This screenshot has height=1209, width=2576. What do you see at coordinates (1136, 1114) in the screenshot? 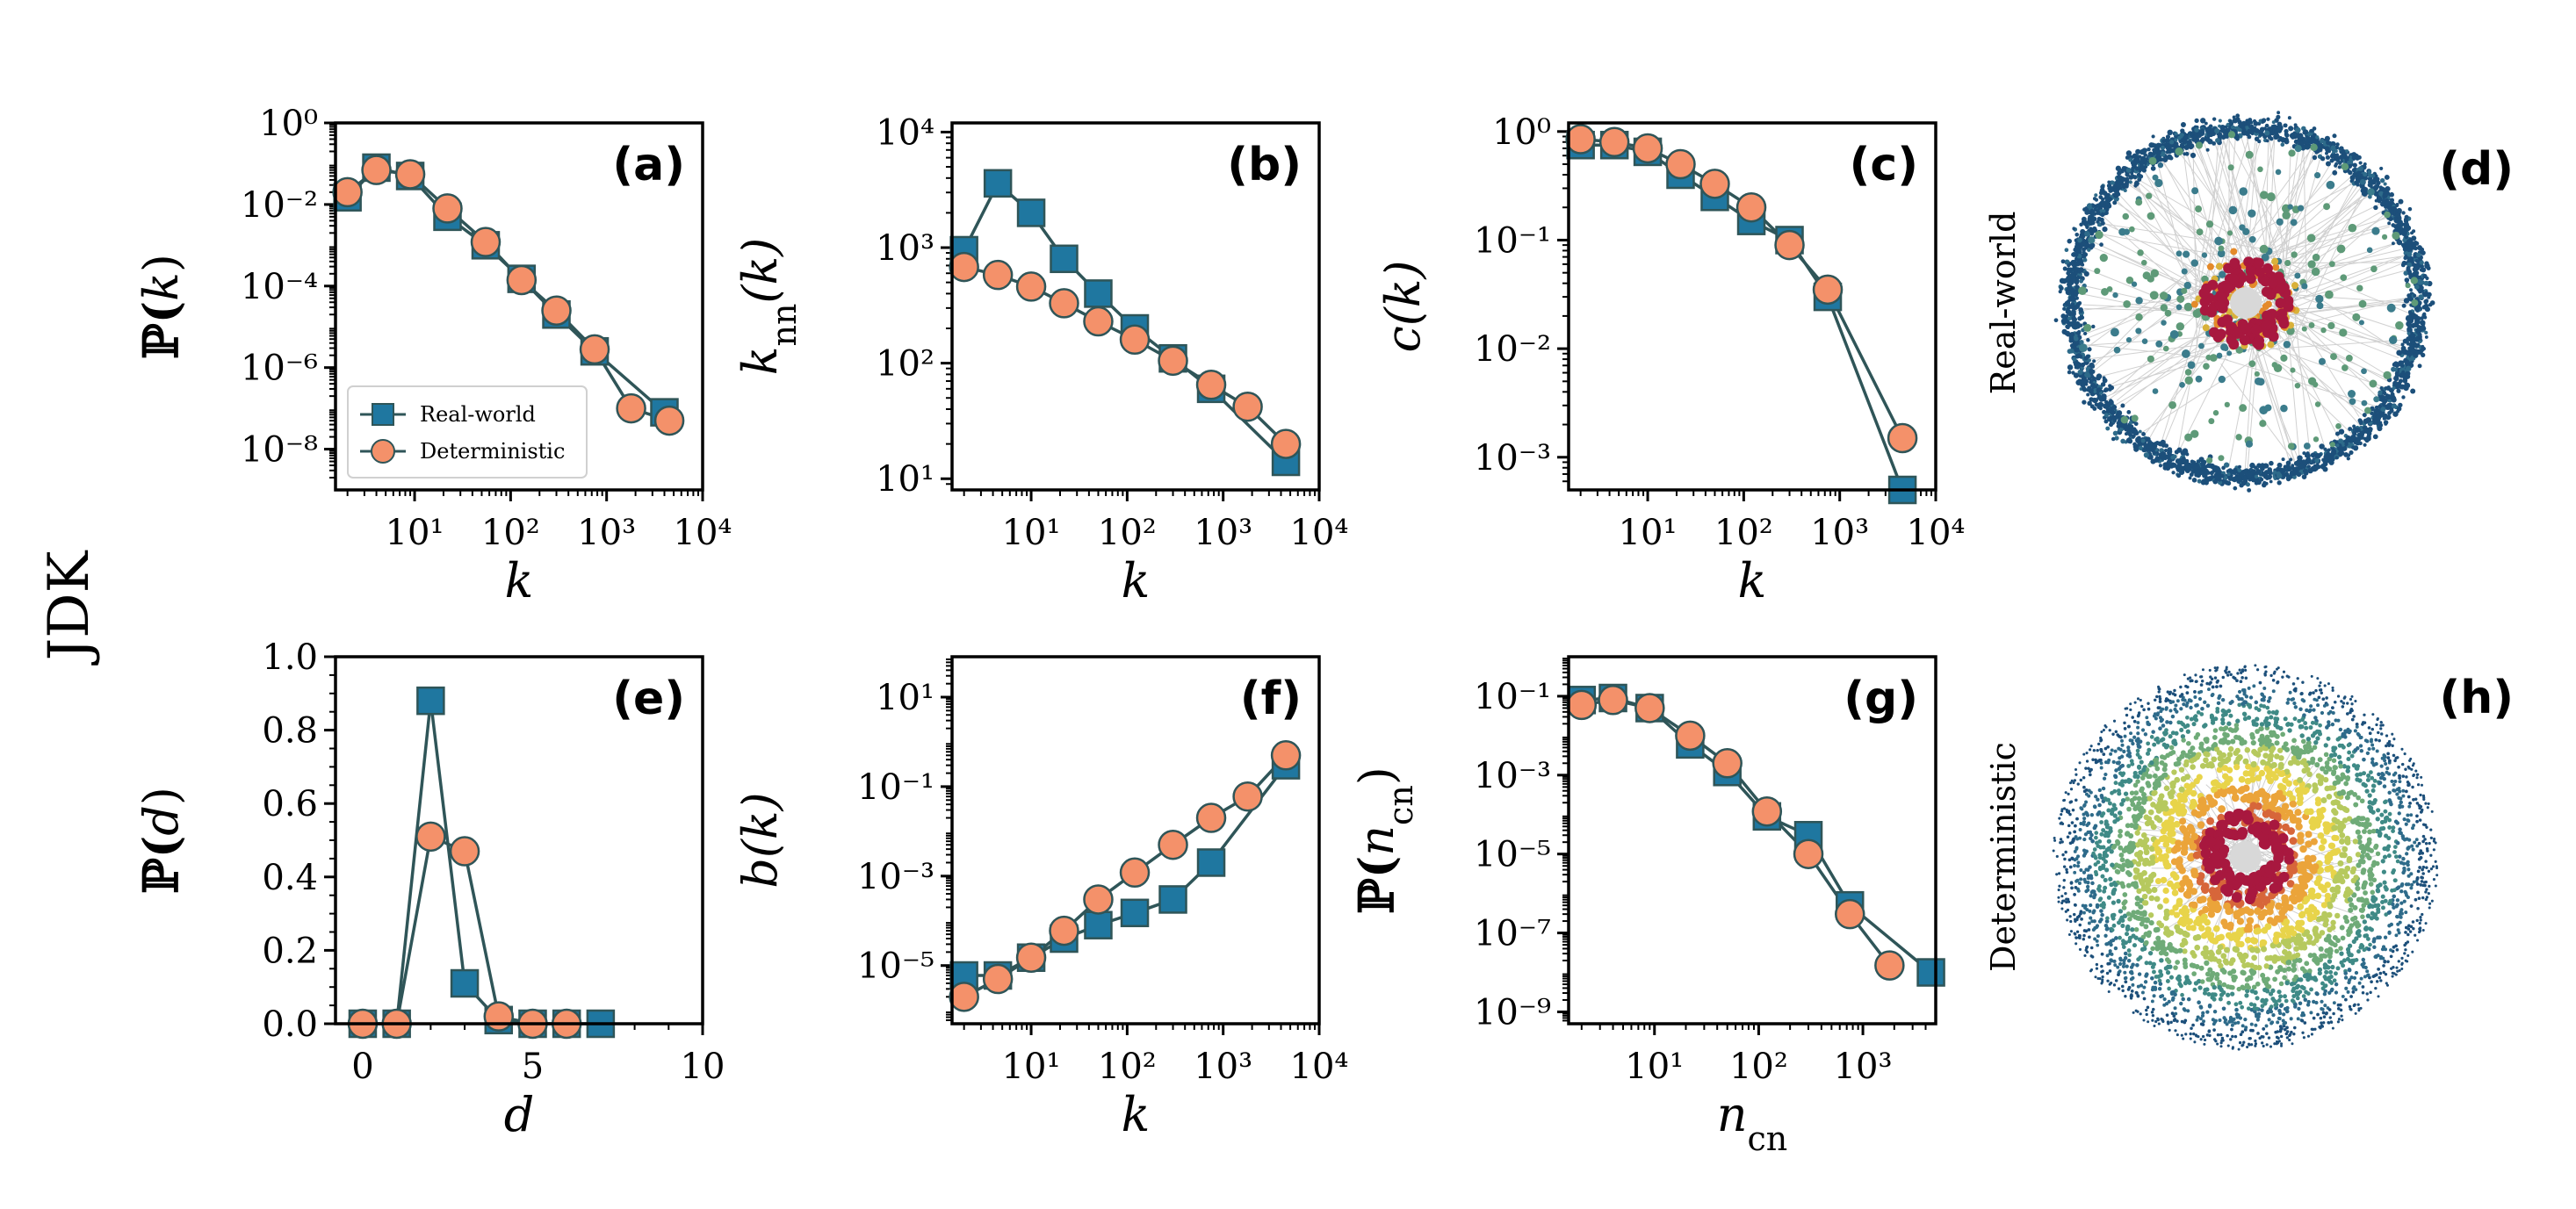
I see `x-axis-label: k` at bounding box center [1136, 1114].